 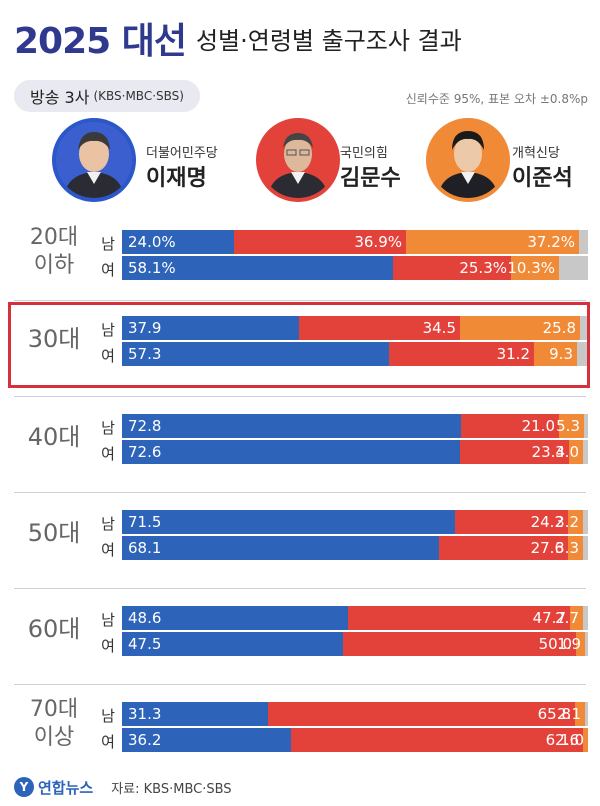 I want to click on data-label: 65.8, so click(x=554, y=714).